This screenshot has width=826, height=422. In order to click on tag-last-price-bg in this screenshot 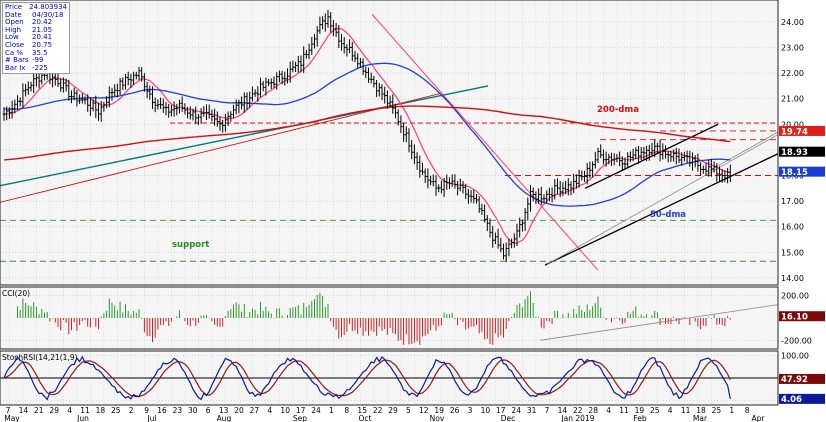, I will do `click(802, 151)`.